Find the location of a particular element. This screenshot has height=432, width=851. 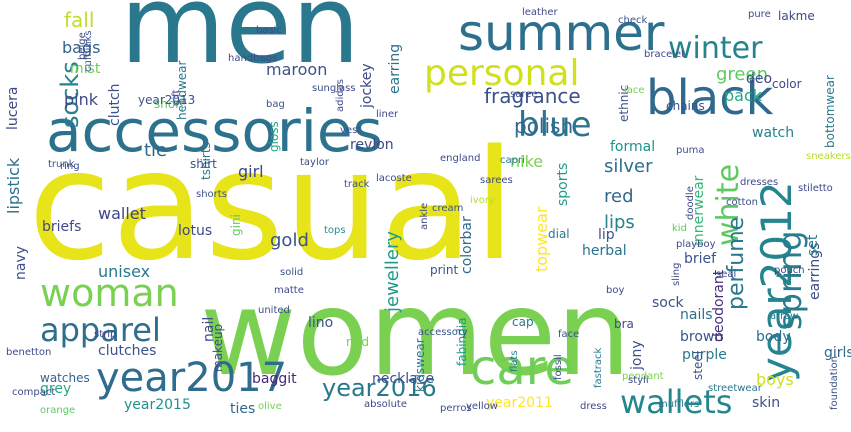

cloud-word-steel: steel is located at coordinates (698, 365).